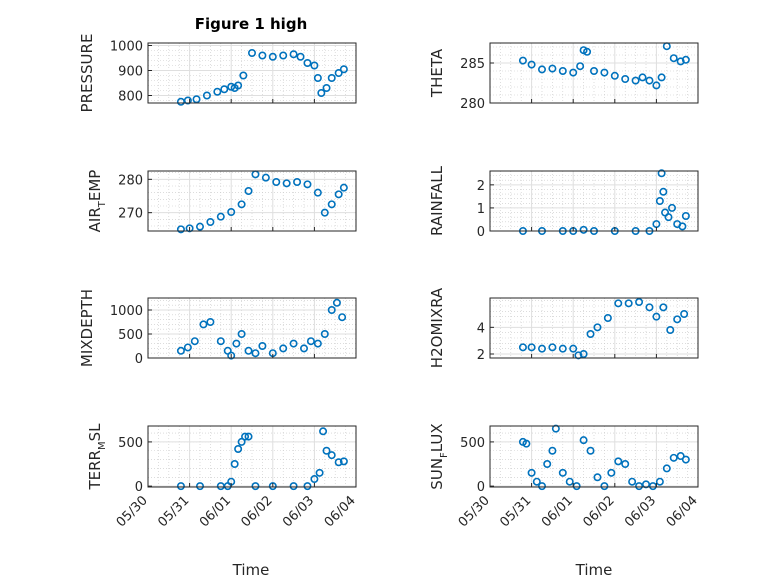 This screenshot has height=583, width=778. Describe the element at coordinates (215, 511) in the screenshot. I see `x-tick-label: 06/01` at that location.